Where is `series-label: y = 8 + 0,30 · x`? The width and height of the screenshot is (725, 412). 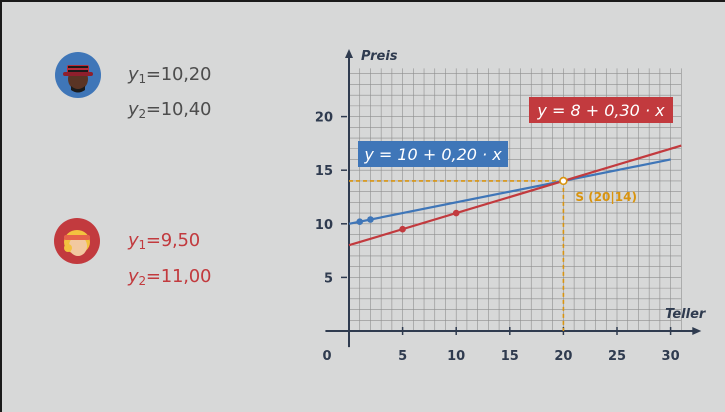
series-label: y = 8 + 0,30 · x is located at coordinates (600, 110).